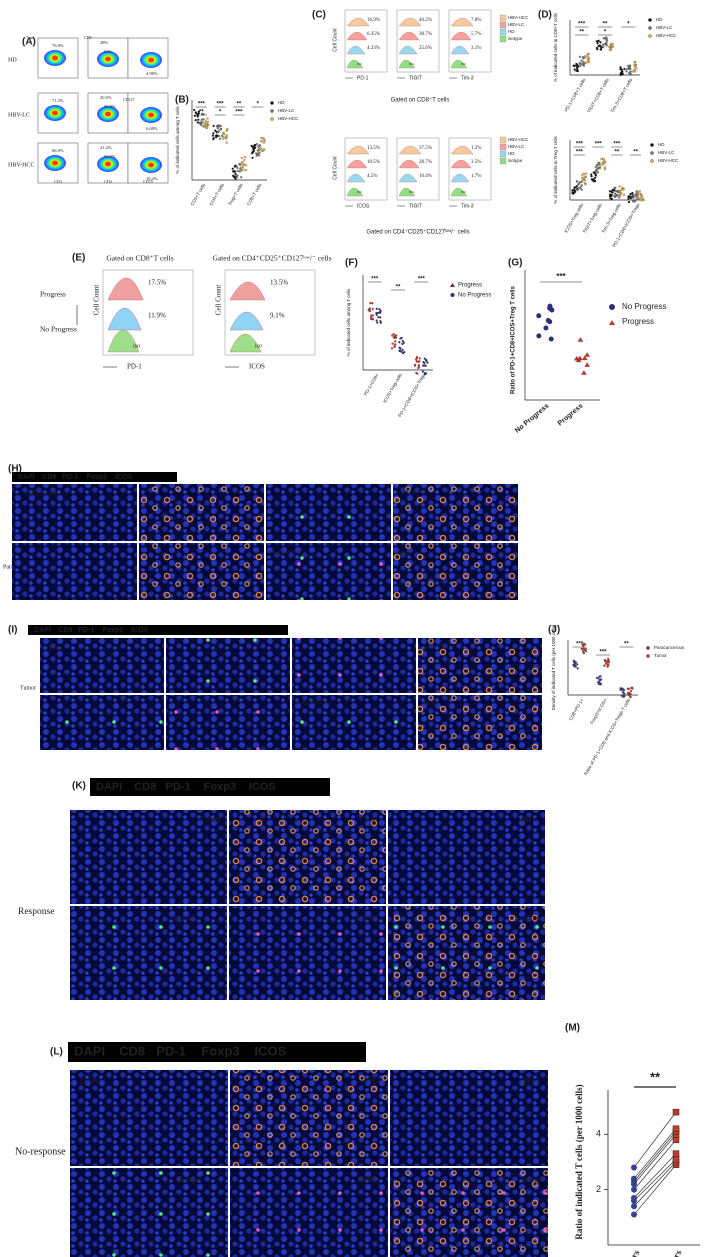 This screenshot has height=1257, width=709. I want to click on percent: 71.3%, so click(58, 100).